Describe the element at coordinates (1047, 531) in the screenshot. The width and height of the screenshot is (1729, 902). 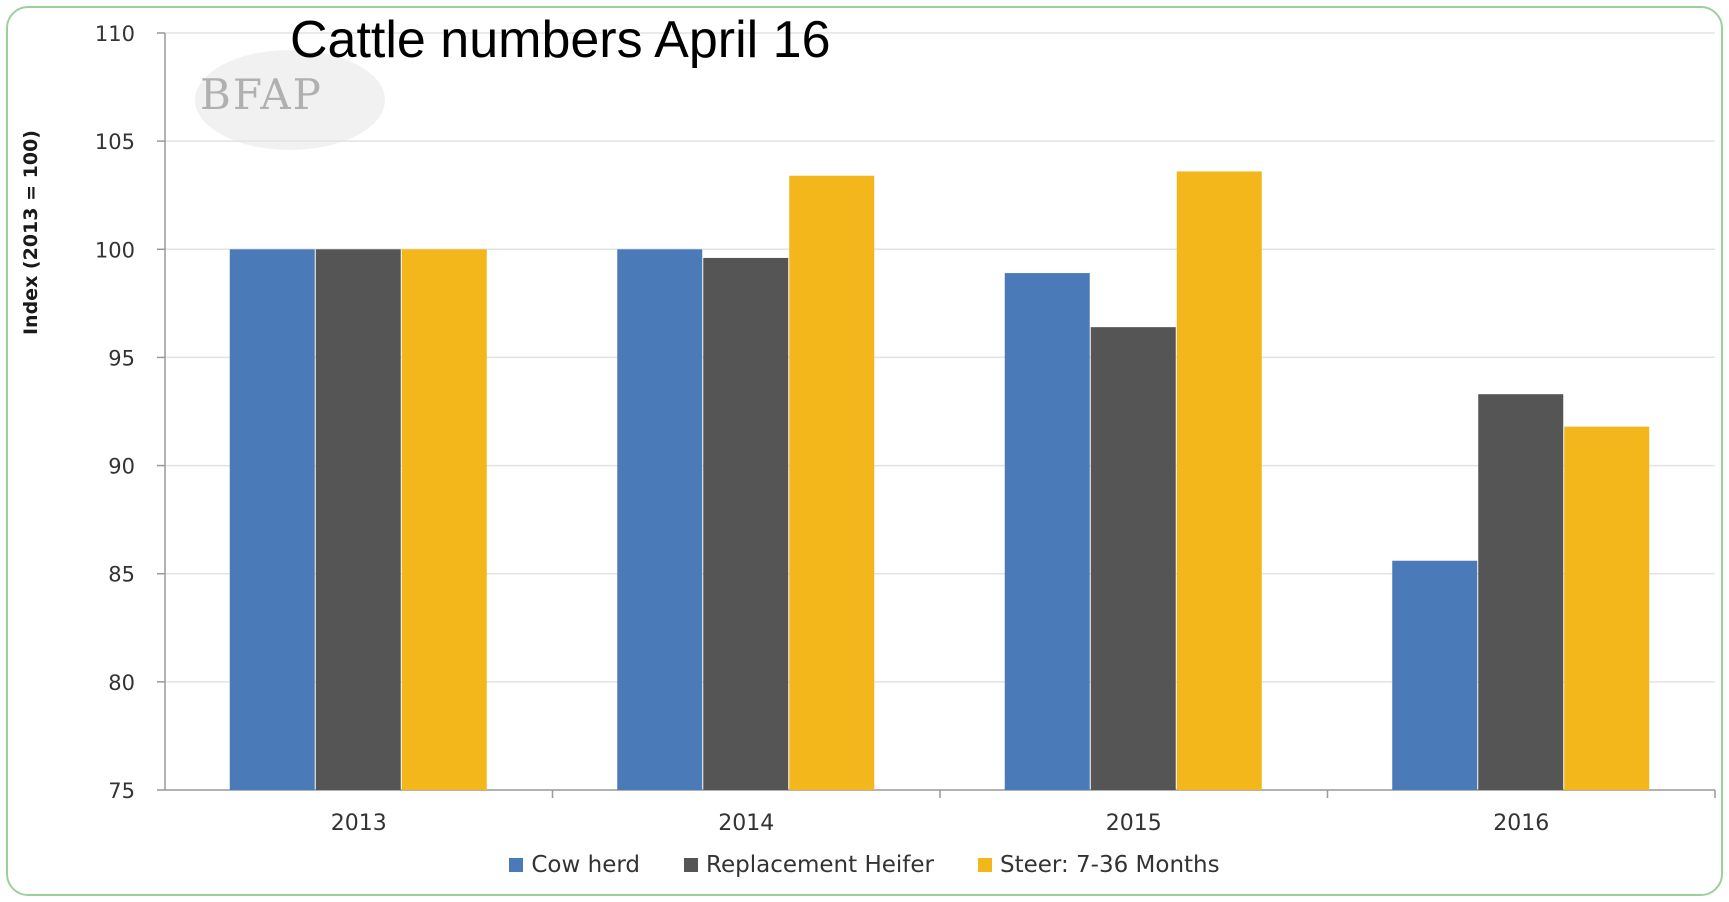
I see `bar-cow-herd-2015` at that location.